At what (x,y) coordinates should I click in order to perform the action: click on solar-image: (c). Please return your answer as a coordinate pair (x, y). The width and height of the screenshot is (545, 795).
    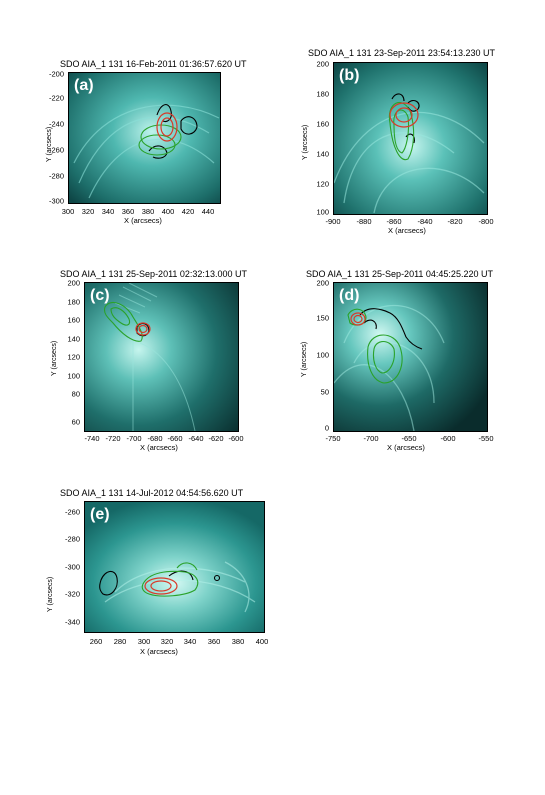
    Looking at the image, I should click on (161, 357).